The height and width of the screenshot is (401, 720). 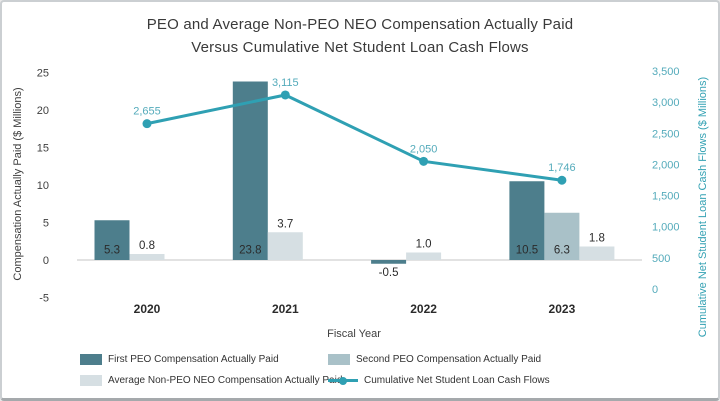 What do you see at coordinates (661, 259) in the screenshot?
I see `svg-text: 500` at bounding box center [661, 259].